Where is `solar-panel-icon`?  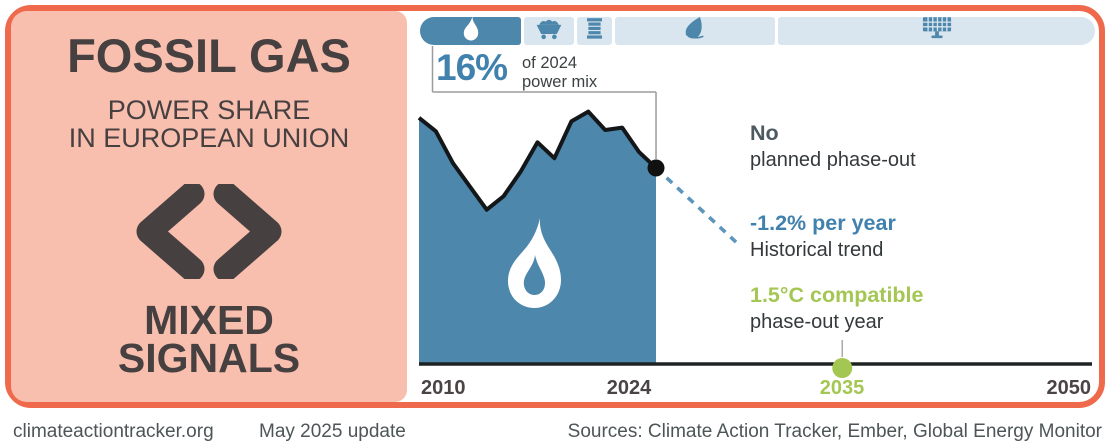
solar-panel-icon is located at coordinates (937, 31).